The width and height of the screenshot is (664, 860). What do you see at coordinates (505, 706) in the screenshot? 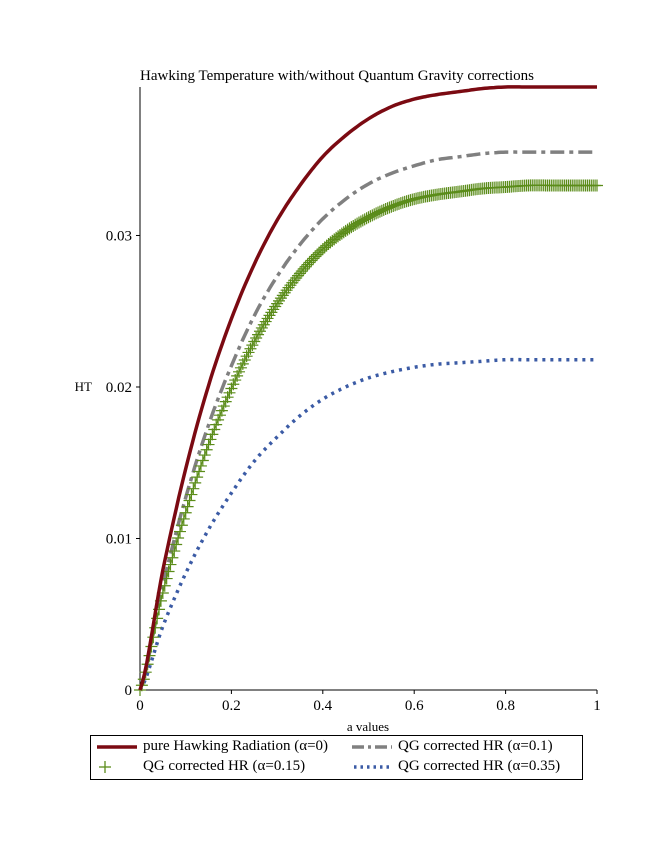
I see `x-tick-label: 0.8` at bounding box center [505, 706].